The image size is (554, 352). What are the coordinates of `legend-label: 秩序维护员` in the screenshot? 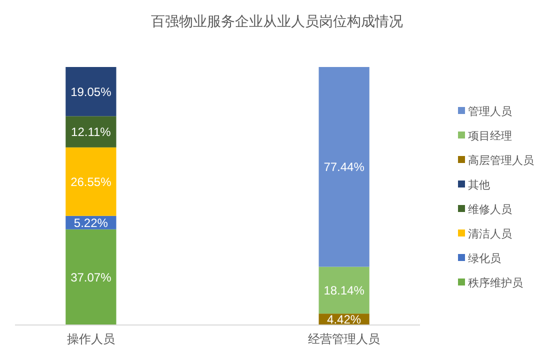 It's located at (495, 283).